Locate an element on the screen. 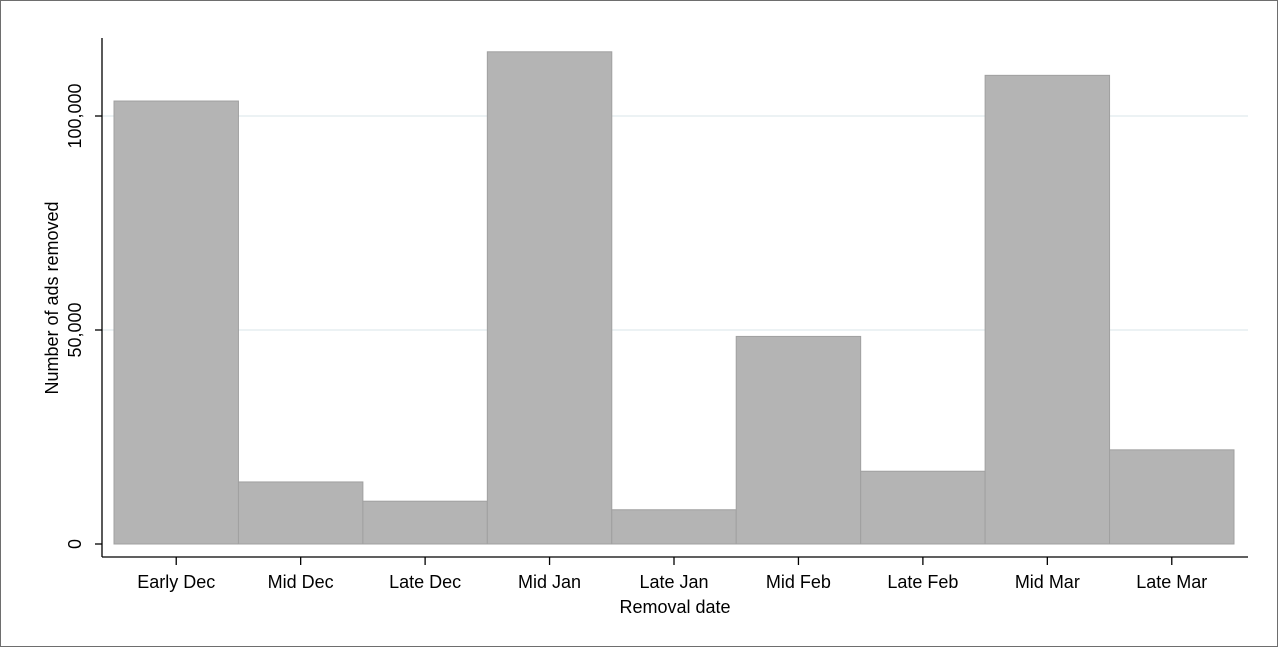  y-axis-title: Number of ads removed is located at coordinates (52, 297).